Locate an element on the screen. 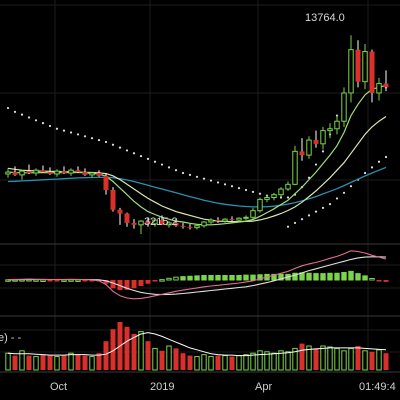 This screenshot has height=400, width=400. time-readout: 01:49:4 is located at coordinates (377, 387).